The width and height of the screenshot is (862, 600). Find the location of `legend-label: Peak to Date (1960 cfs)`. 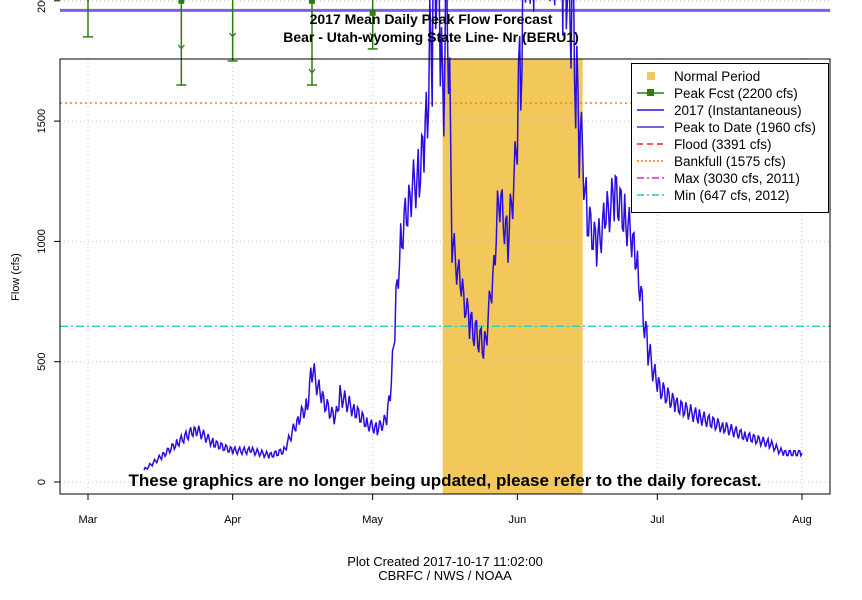

legend-label: Peak to Date (1960 cfs) is located at coordinates (745, 127).